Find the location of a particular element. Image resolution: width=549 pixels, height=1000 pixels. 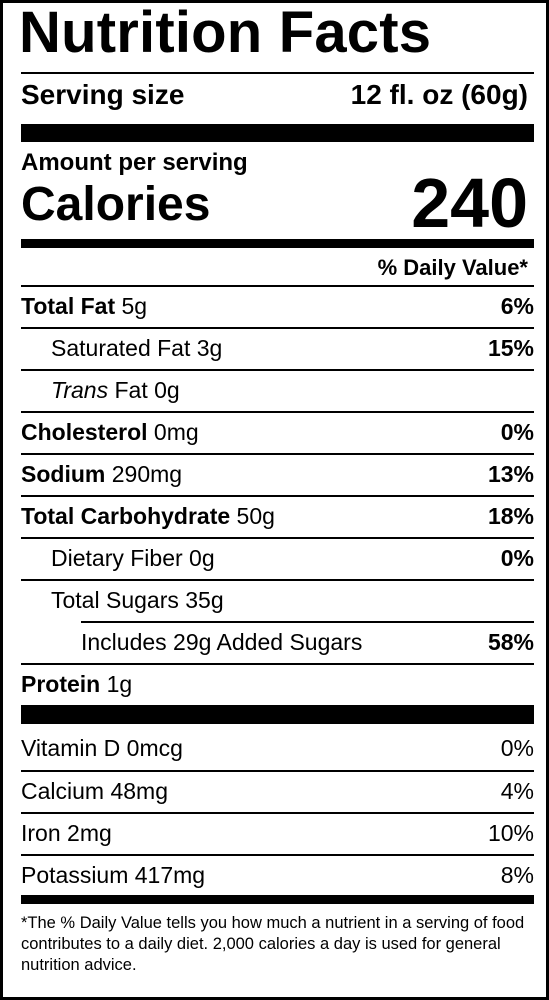

nutrient-name: Includes 29g Added Sugars is located at coordinates (222, 641).